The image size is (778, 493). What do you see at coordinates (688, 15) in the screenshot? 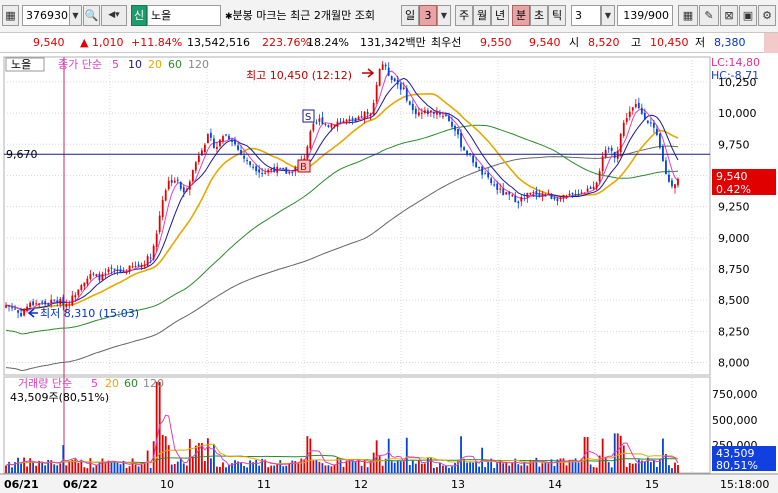
I see `indicator-icon: ▦` at bounding box center [688, 15].